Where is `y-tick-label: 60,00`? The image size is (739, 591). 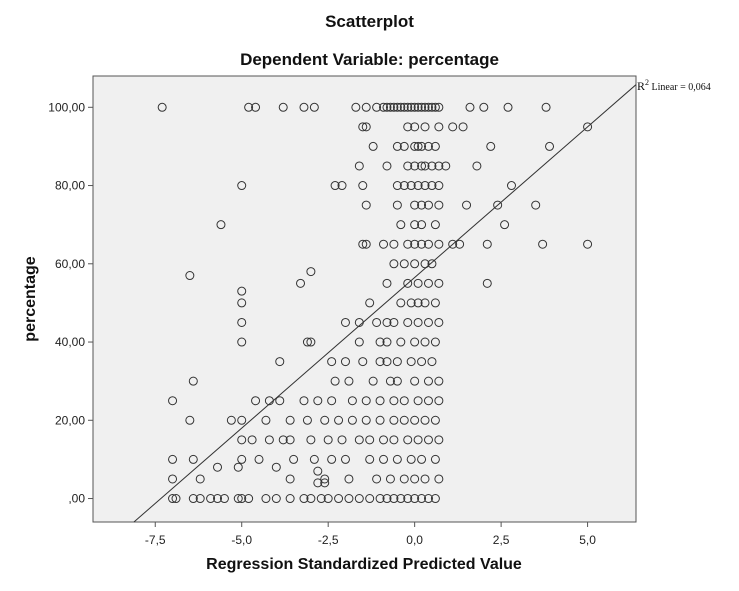 y-tick-label: 60,00 is located at coordinates (70, 264).